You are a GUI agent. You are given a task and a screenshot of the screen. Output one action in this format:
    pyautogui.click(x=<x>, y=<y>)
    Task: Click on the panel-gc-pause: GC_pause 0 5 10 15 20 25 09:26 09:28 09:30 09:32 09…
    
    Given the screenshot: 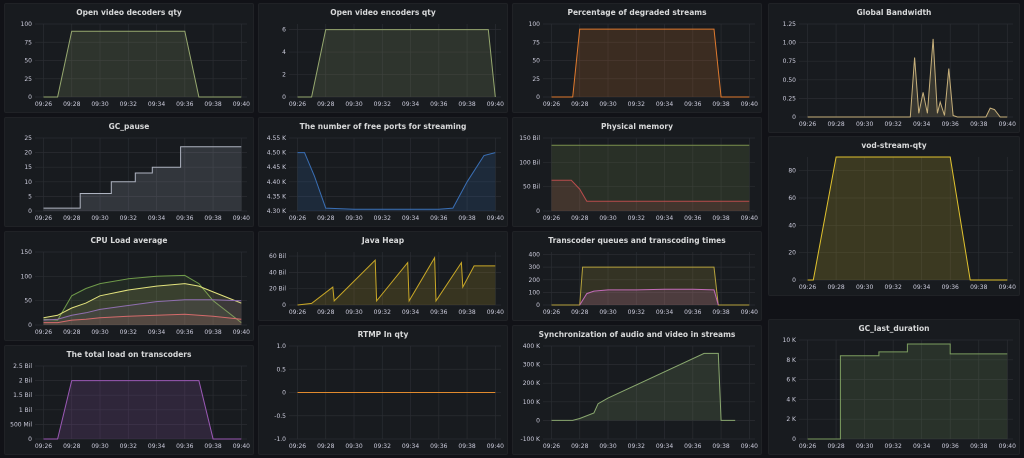 What is the action you would take?
    pyautogui.click(x=129, y=172)
    